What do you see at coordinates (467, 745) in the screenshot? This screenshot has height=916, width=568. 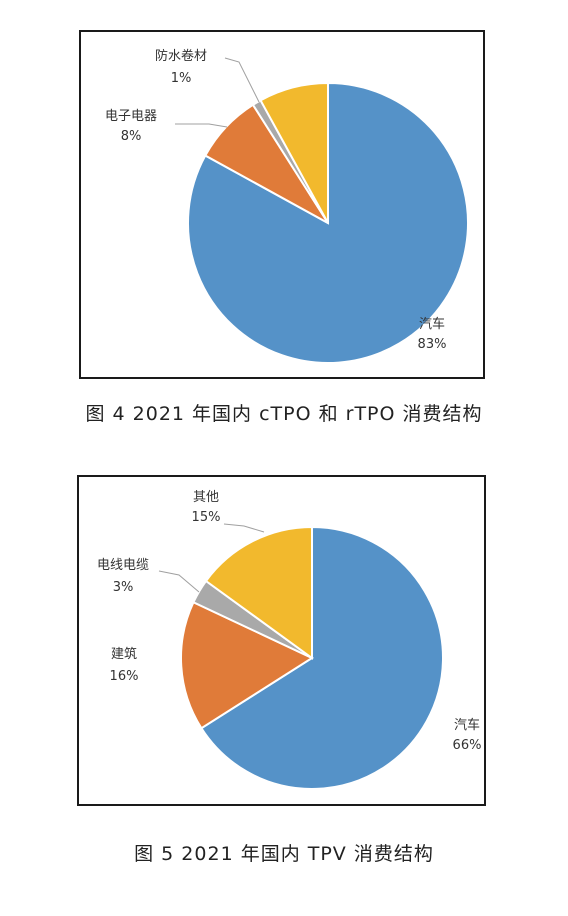 I see `slice-value-label: 66%` at bounding box center [467, 745].